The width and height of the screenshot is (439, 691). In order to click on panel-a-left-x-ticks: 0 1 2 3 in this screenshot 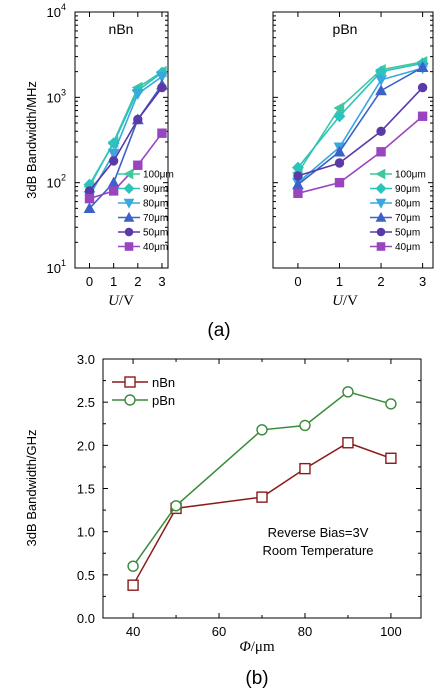, I will do `click(126, 150)`.